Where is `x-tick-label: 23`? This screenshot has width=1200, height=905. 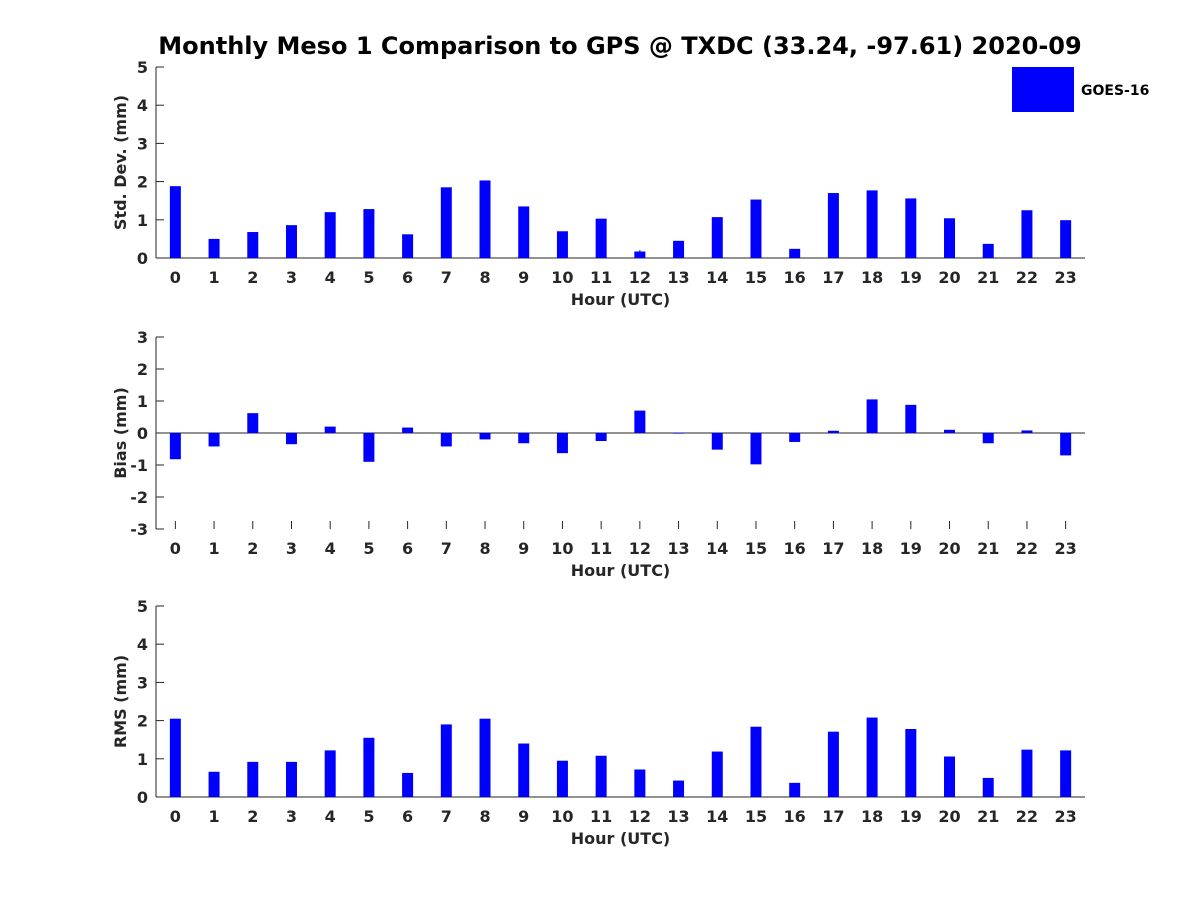 x-tick-label: 23 is located at coordinates (1066, 816).